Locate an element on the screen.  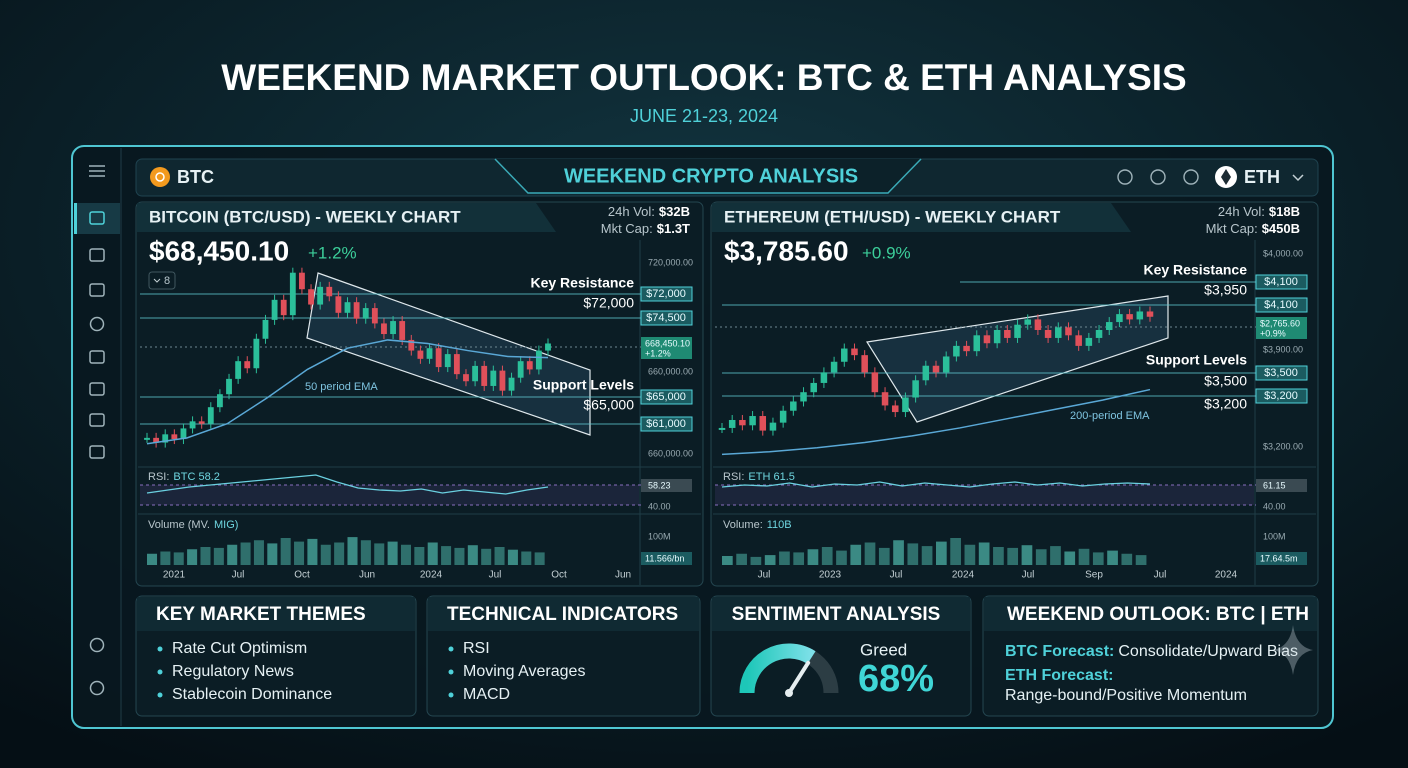
forecast-text: Range-bound/Positive Momentum is located at coordinates (1126, 695).